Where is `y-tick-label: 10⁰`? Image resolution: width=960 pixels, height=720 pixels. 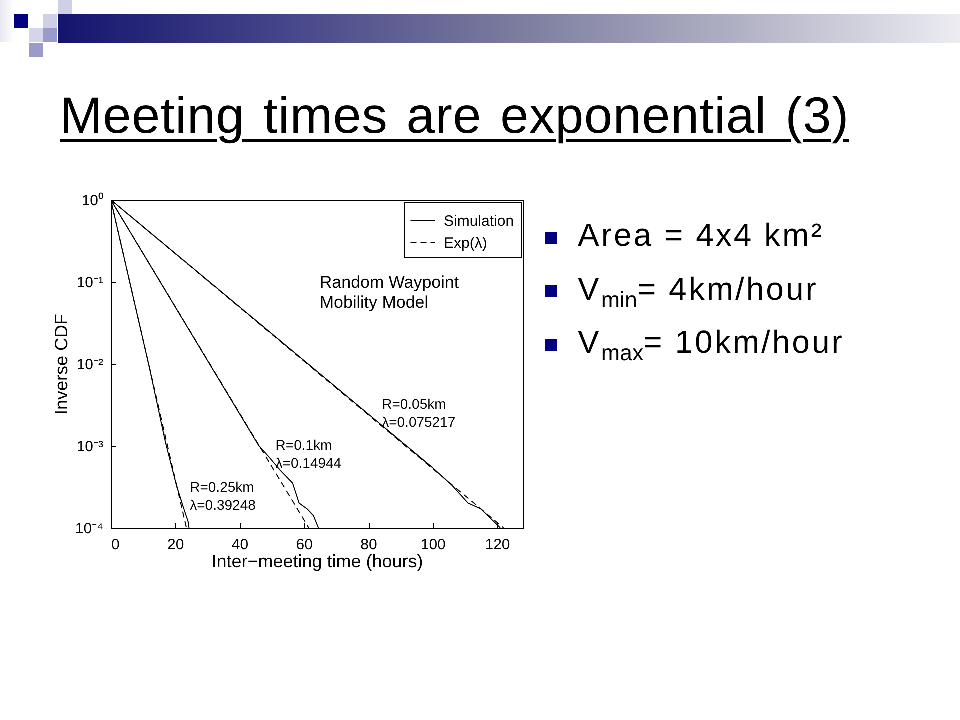
y-tick-label: 10⁰ is located at coordinates (93, 201).